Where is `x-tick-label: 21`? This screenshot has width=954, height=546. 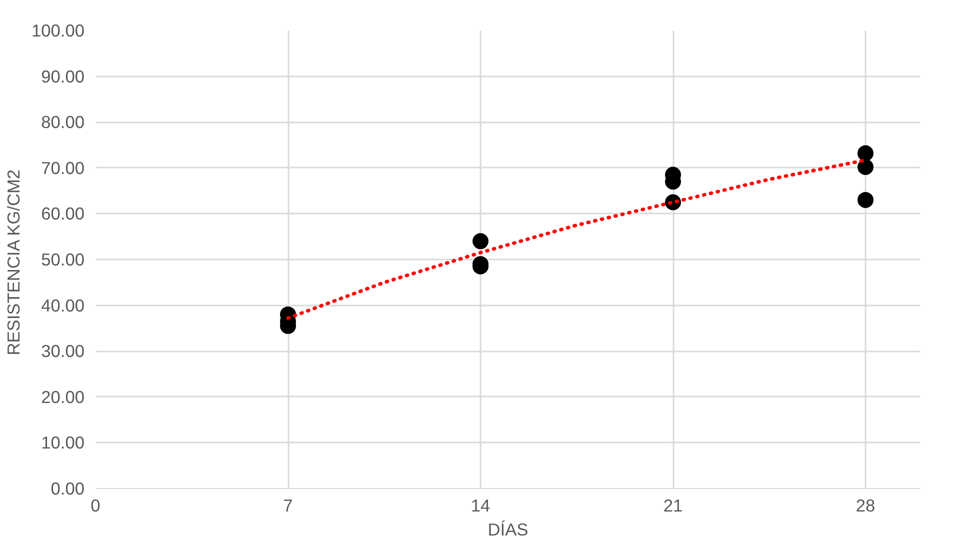
x-tick-label: 21 is located at coordinates (673, 506).